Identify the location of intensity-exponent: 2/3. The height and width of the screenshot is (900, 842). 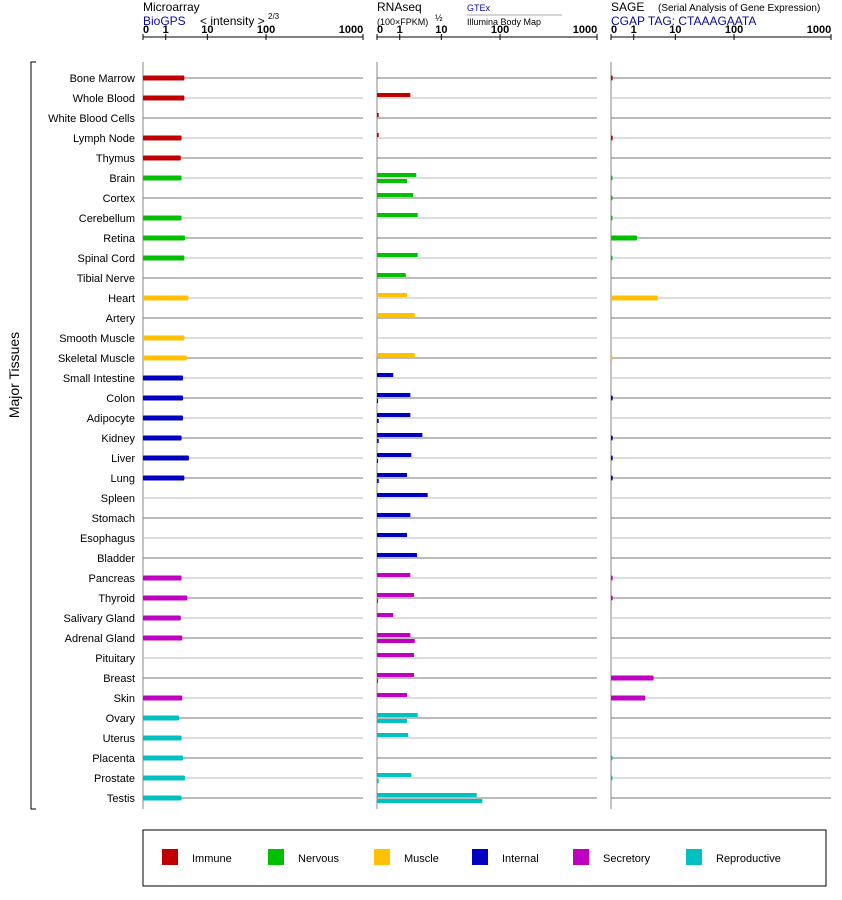
(274, 16).